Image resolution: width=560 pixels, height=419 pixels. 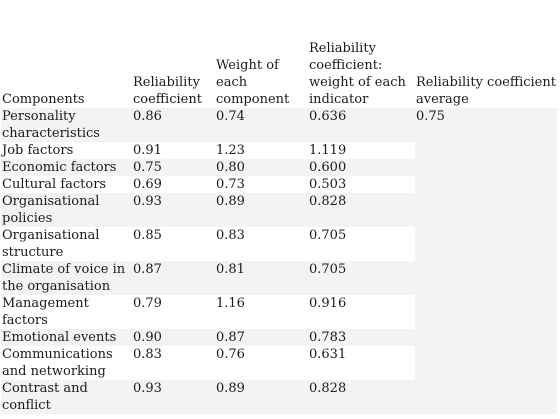 I want to click on cell-weight: 0.76, so click(x=261, y=363).